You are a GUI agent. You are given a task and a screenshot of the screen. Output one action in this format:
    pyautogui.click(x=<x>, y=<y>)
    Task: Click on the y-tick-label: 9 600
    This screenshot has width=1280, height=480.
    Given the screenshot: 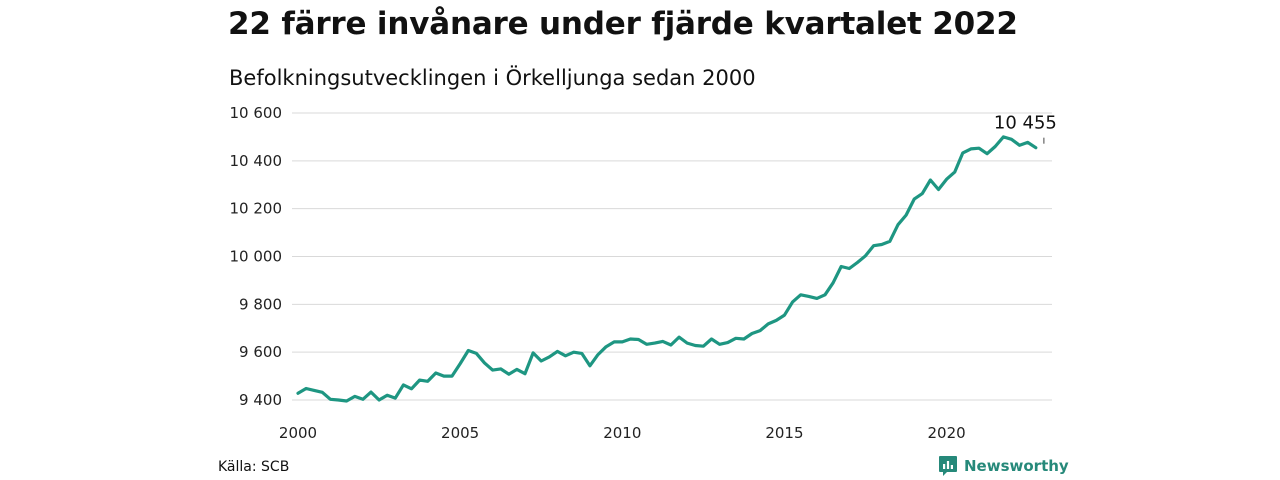 What is the action you would take?
    pyautogui.click(x=260, y=352)
    